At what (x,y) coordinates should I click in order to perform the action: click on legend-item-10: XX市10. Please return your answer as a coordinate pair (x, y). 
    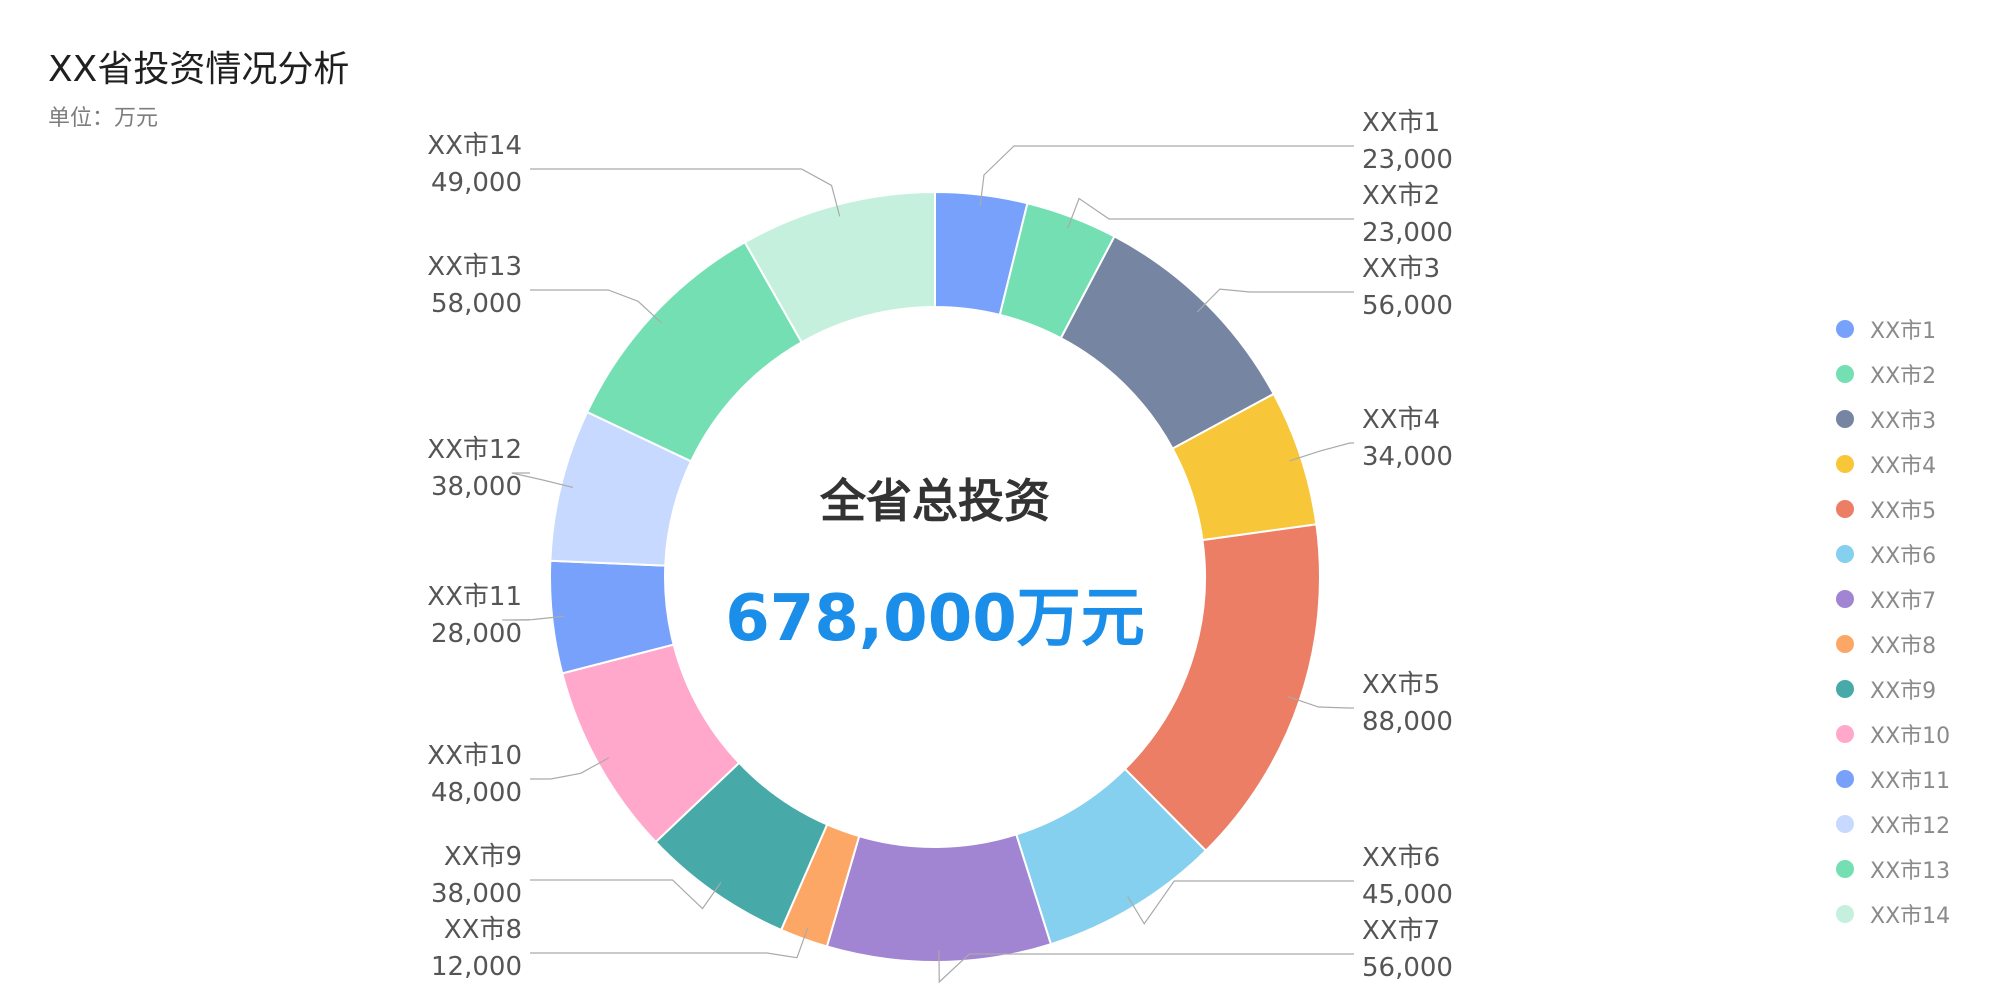
    Looking at the image, I should click on (1911, 733).